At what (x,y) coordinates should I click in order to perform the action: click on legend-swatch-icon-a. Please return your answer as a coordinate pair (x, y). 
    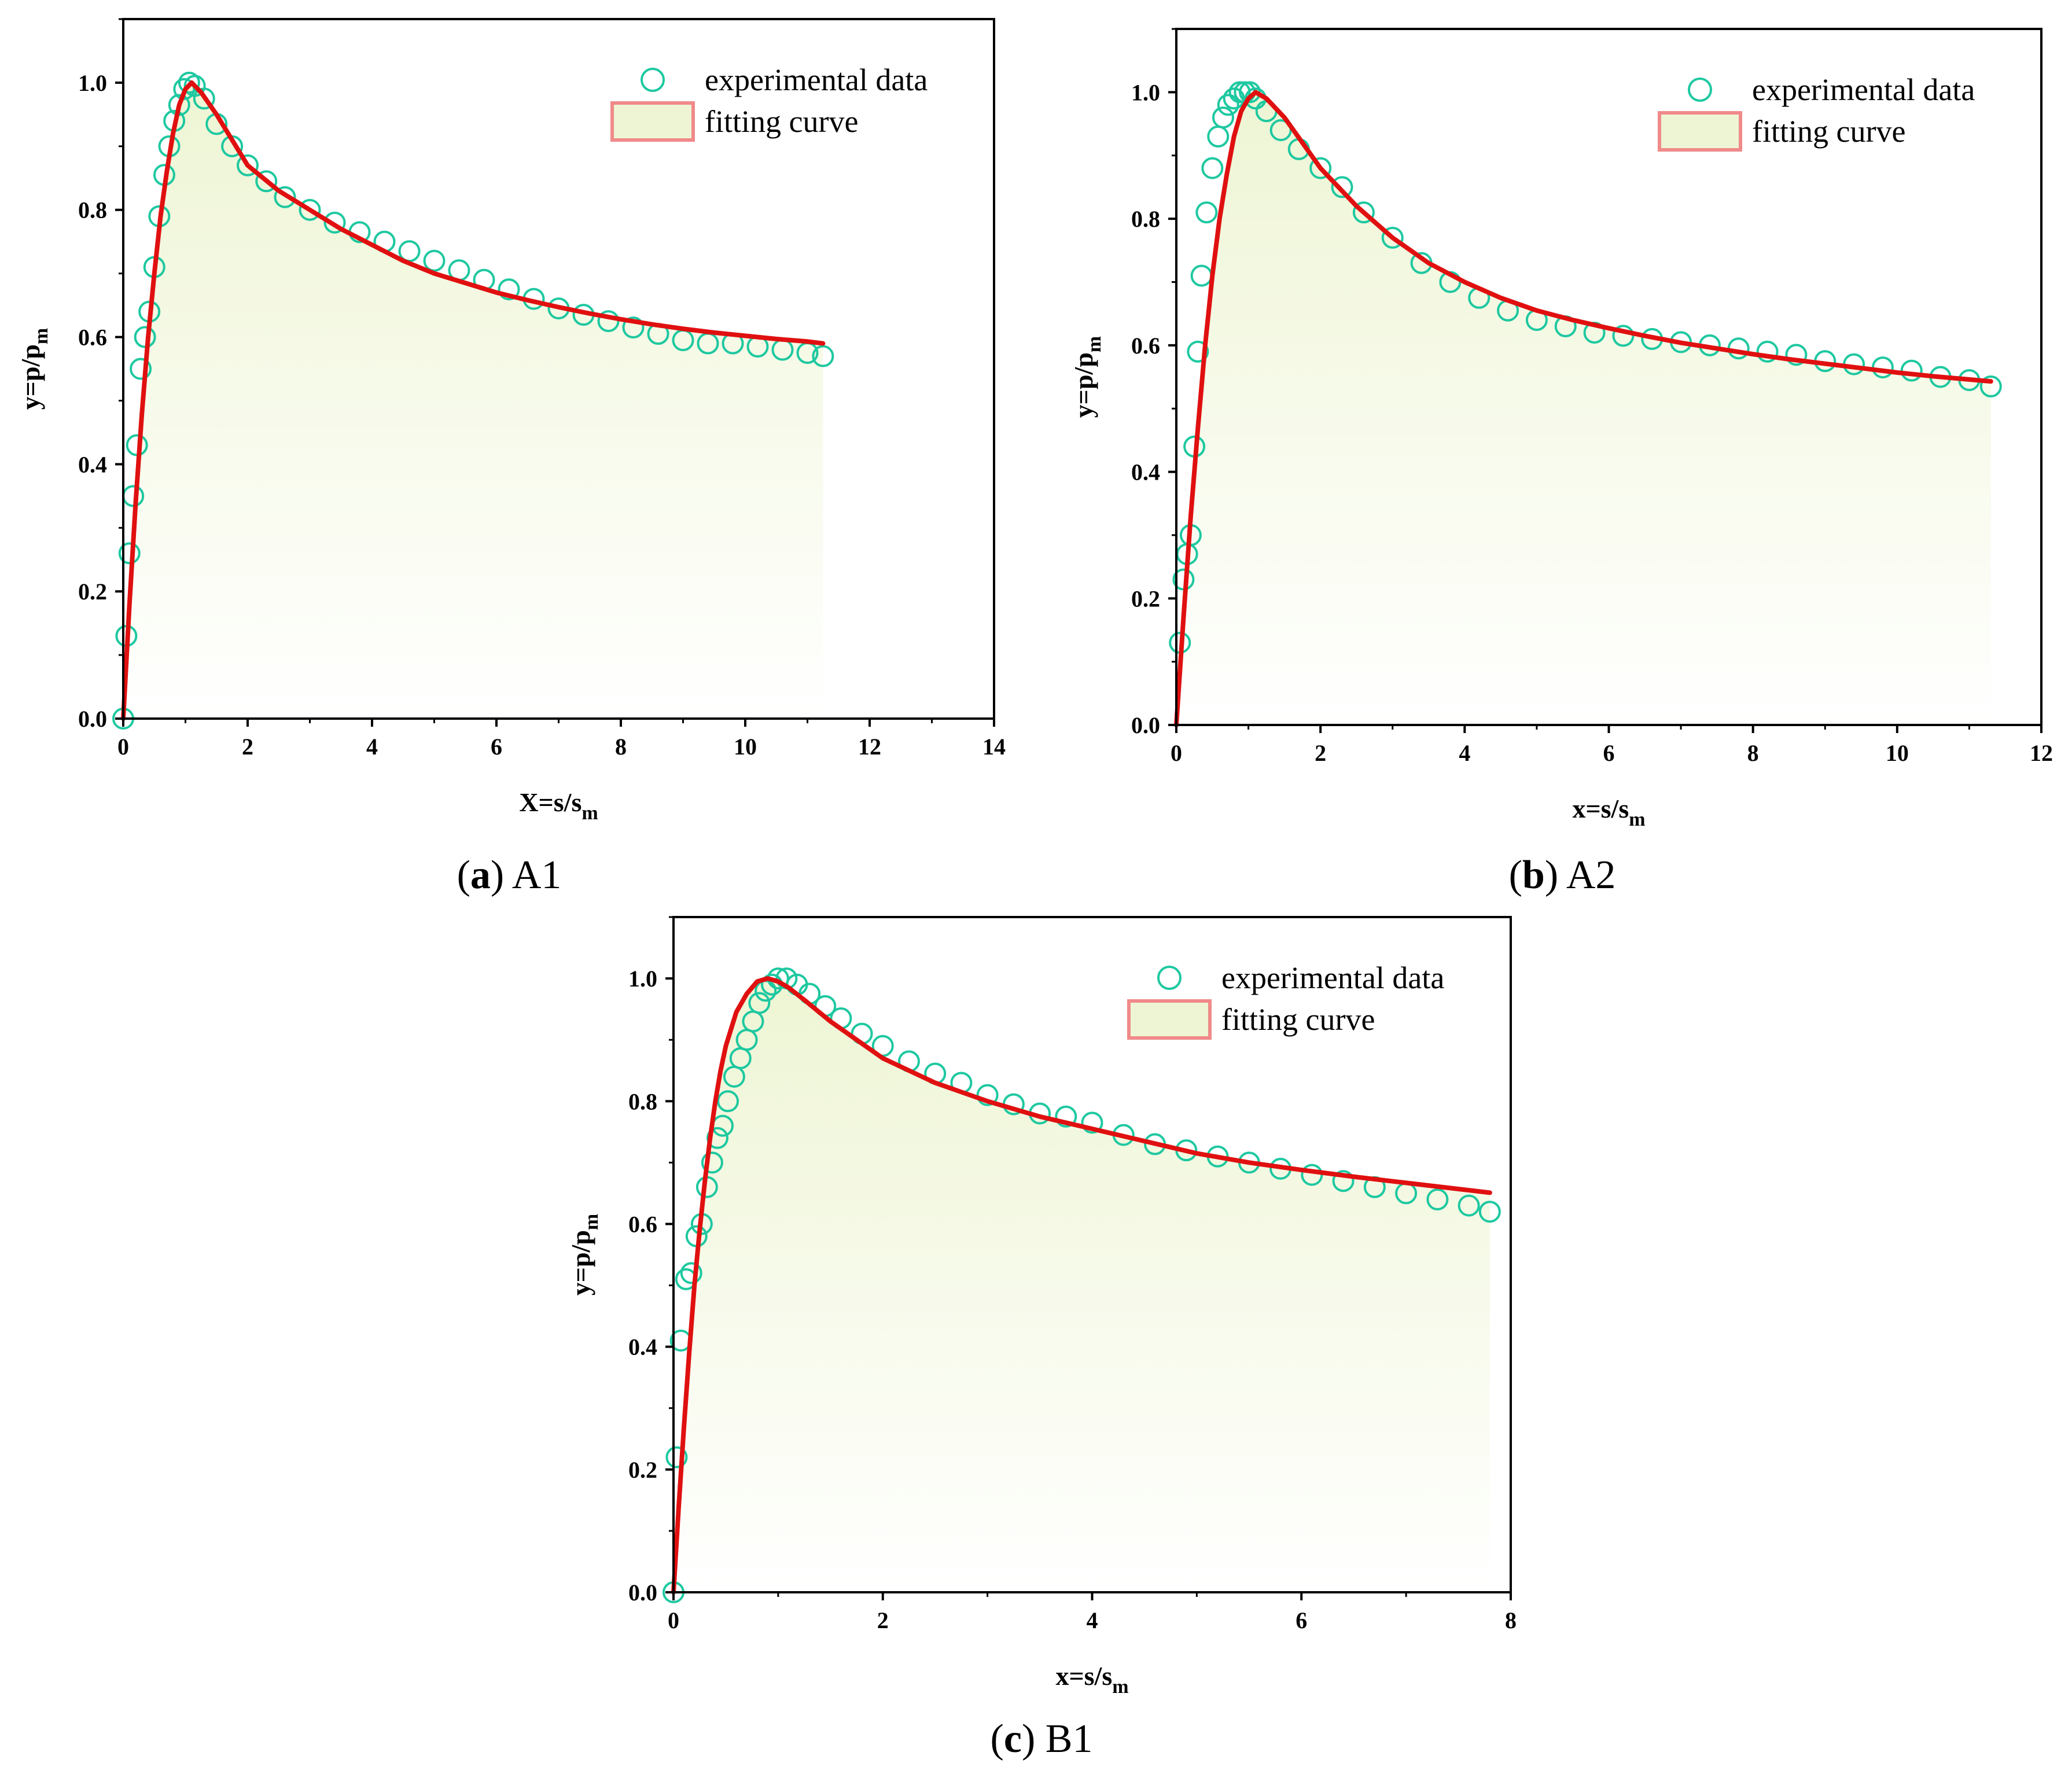
    Looking at the image, I should click on (652, 121).